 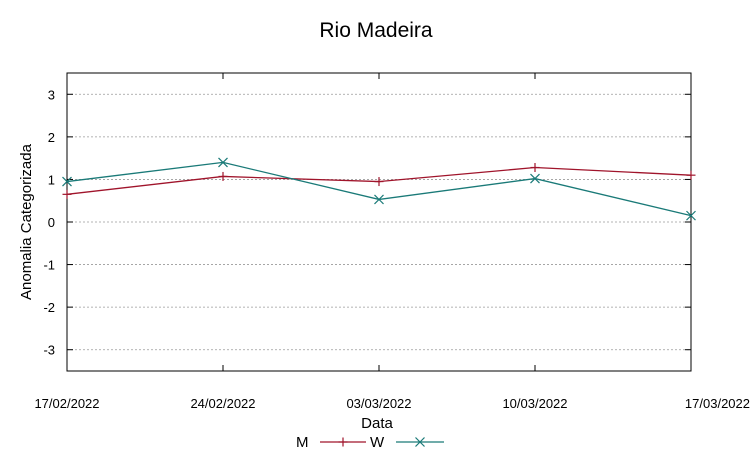 I want to click on y-axis-label: Anomalia Categorizada, so click(x=26, y=221).